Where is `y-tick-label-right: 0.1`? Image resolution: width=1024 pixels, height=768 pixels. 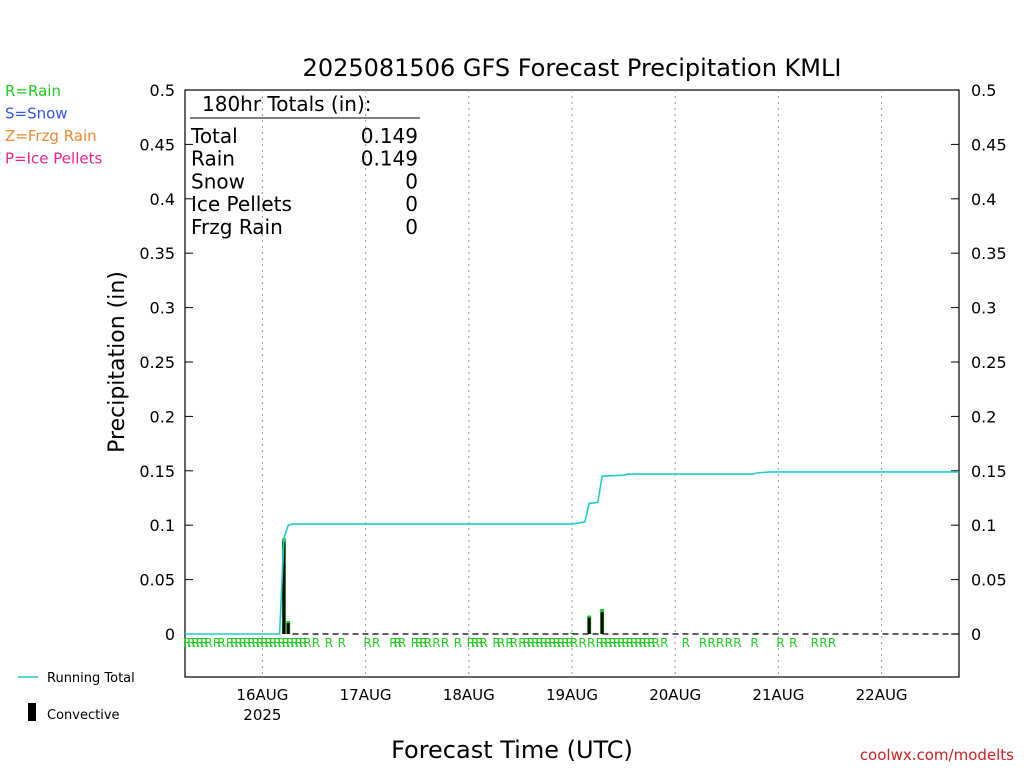
y-tick-label-right: 0.1 is located at coordinates (983, 525).